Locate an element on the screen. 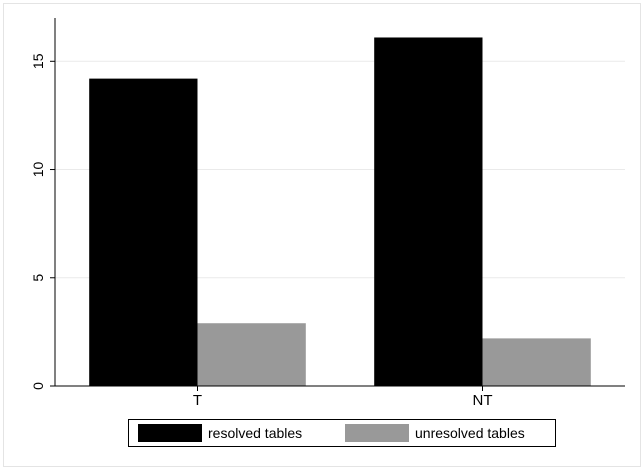 Image resolution: width=644 pixels, height=470 pixels. bar-unresolved-tables-NT is located at coordinates (536, 362).